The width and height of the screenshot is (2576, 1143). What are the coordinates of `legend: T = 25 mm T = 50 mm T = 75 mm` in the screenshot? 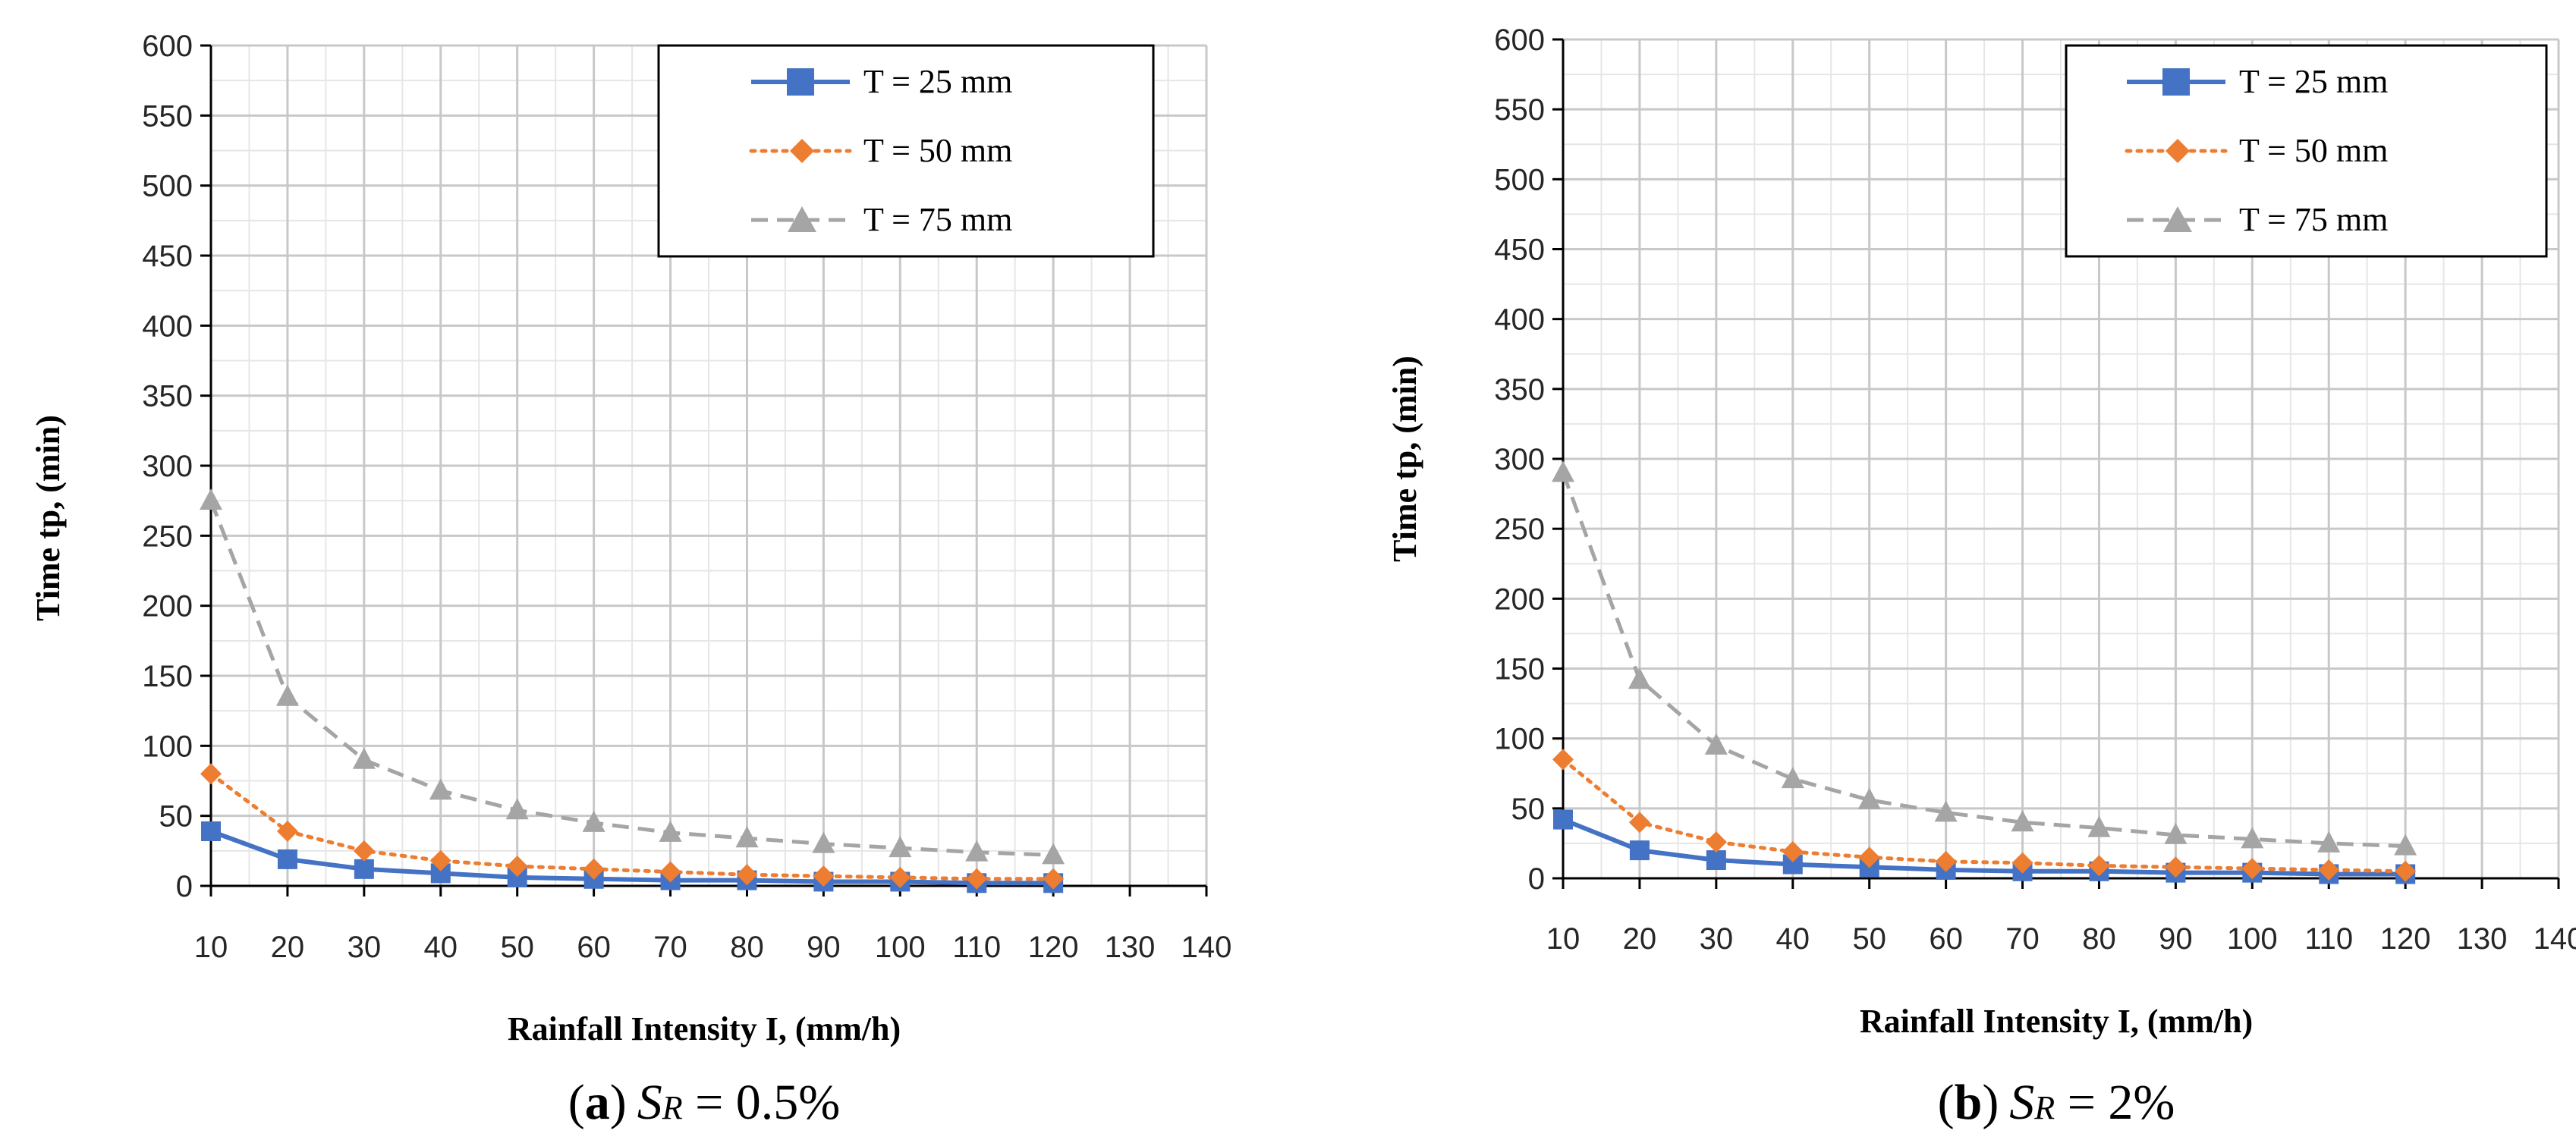 It's located at (906, 151).